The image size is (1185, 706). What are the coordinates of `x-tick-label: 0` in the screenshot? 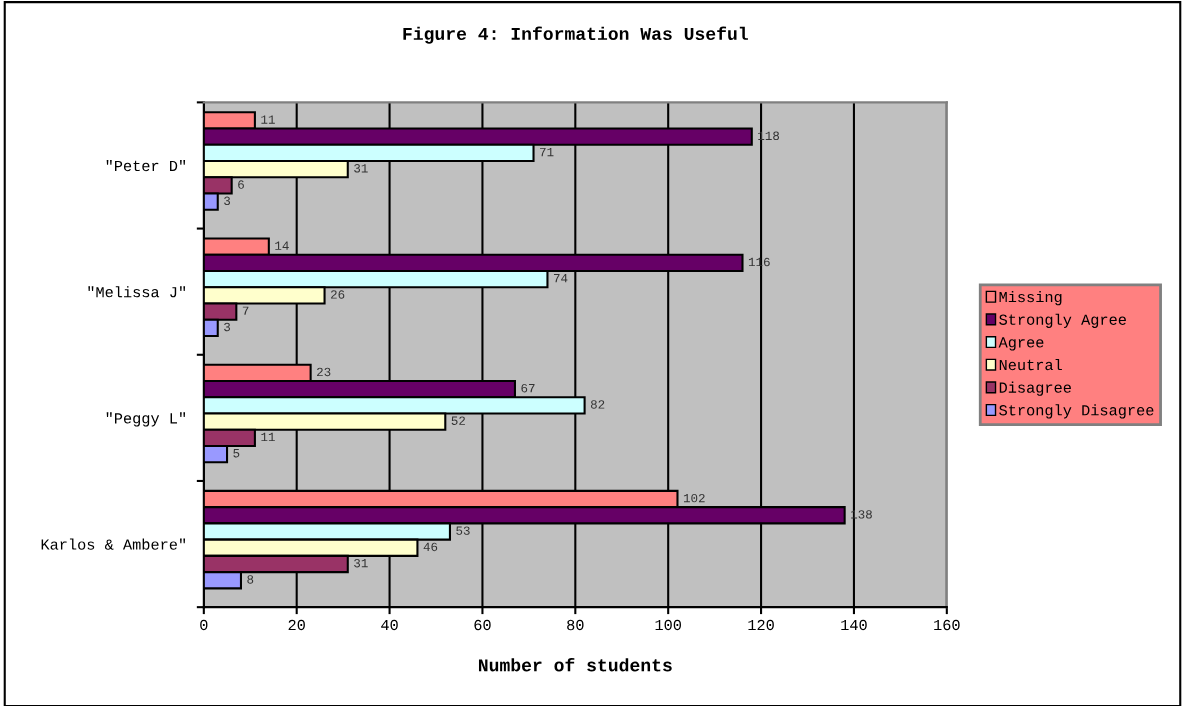 It's located at (204, 625).